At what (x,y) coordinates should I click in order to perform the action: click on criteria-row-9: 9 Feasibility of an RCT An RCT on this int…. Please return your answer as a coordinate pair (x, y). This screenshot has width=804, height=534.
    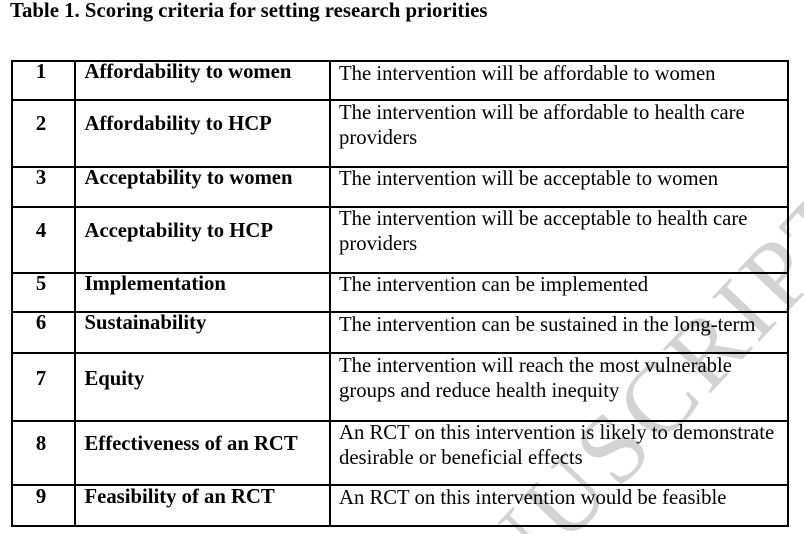
    Looking at the image, I should click on (400, 505).